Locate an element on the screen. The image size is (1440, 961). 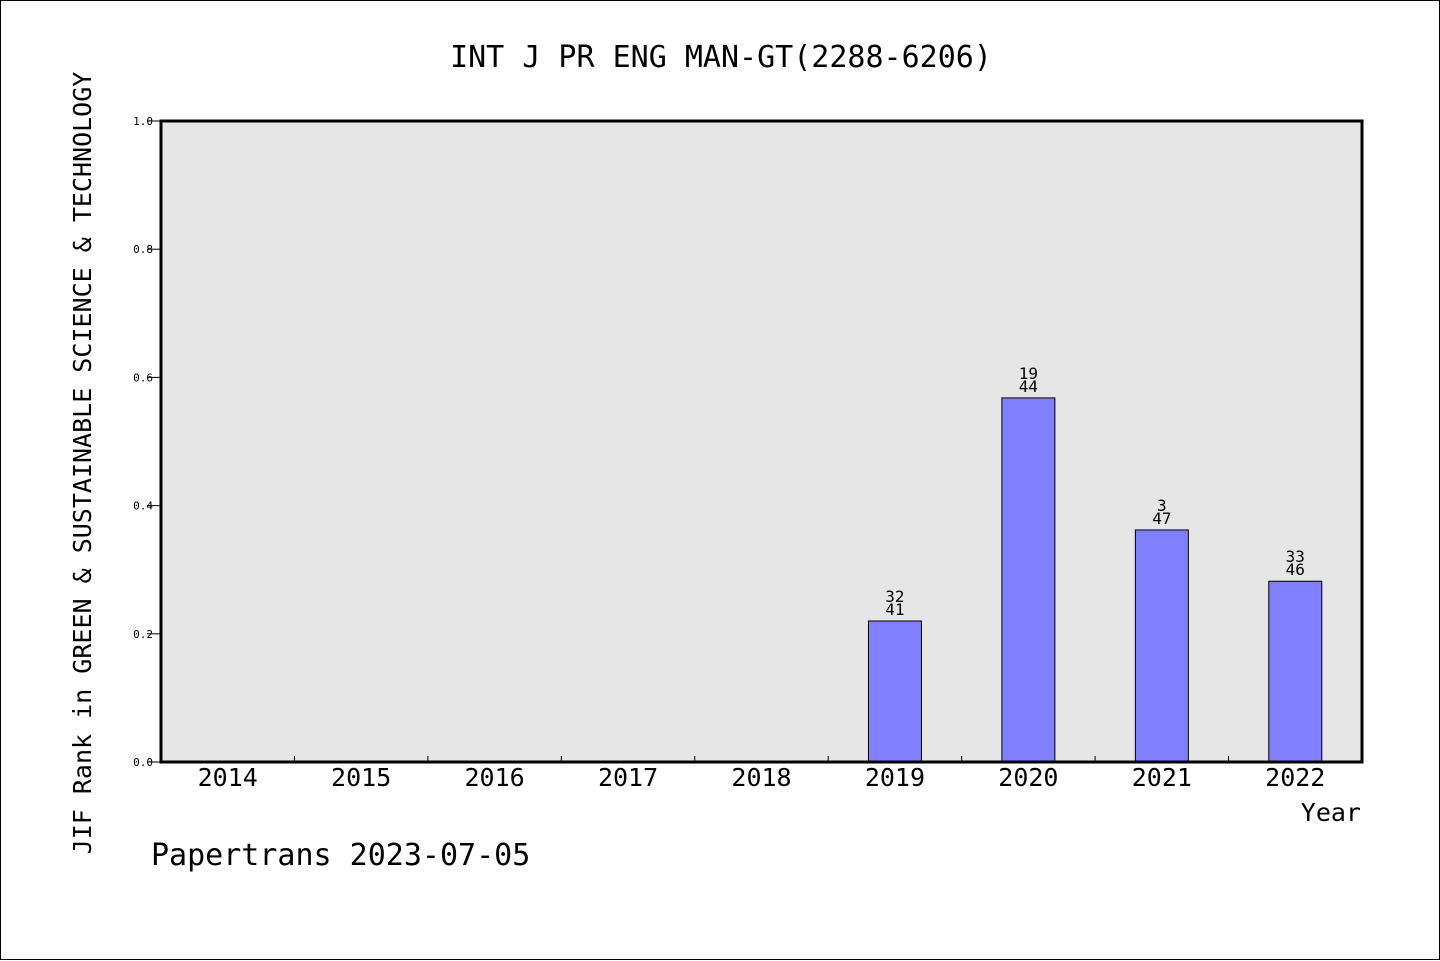
x-tick-label: 2018 is located at coordinates (761, 777).